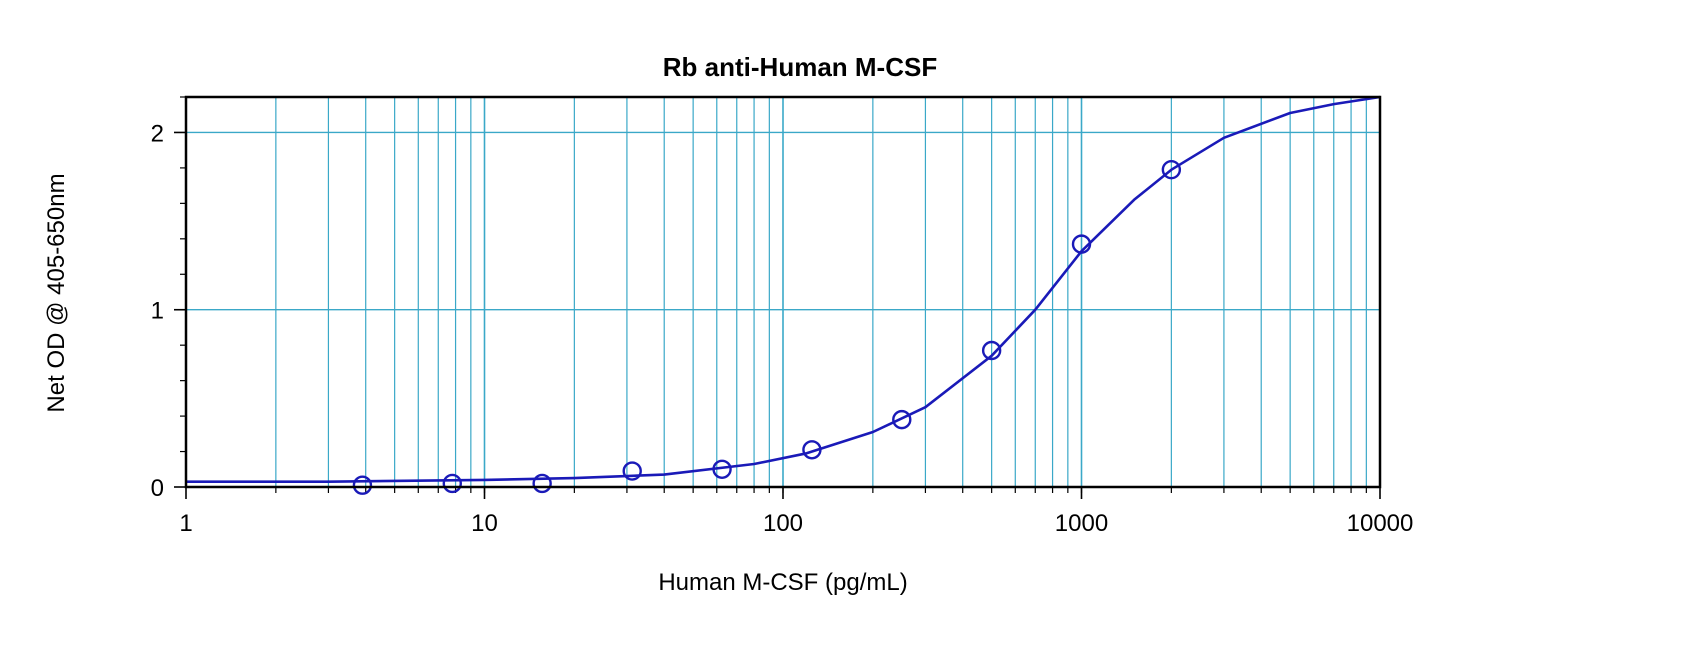 This screenshot has width=1700, height=668. I want to click on x-tick-label: 1000, so click(1081, 523).